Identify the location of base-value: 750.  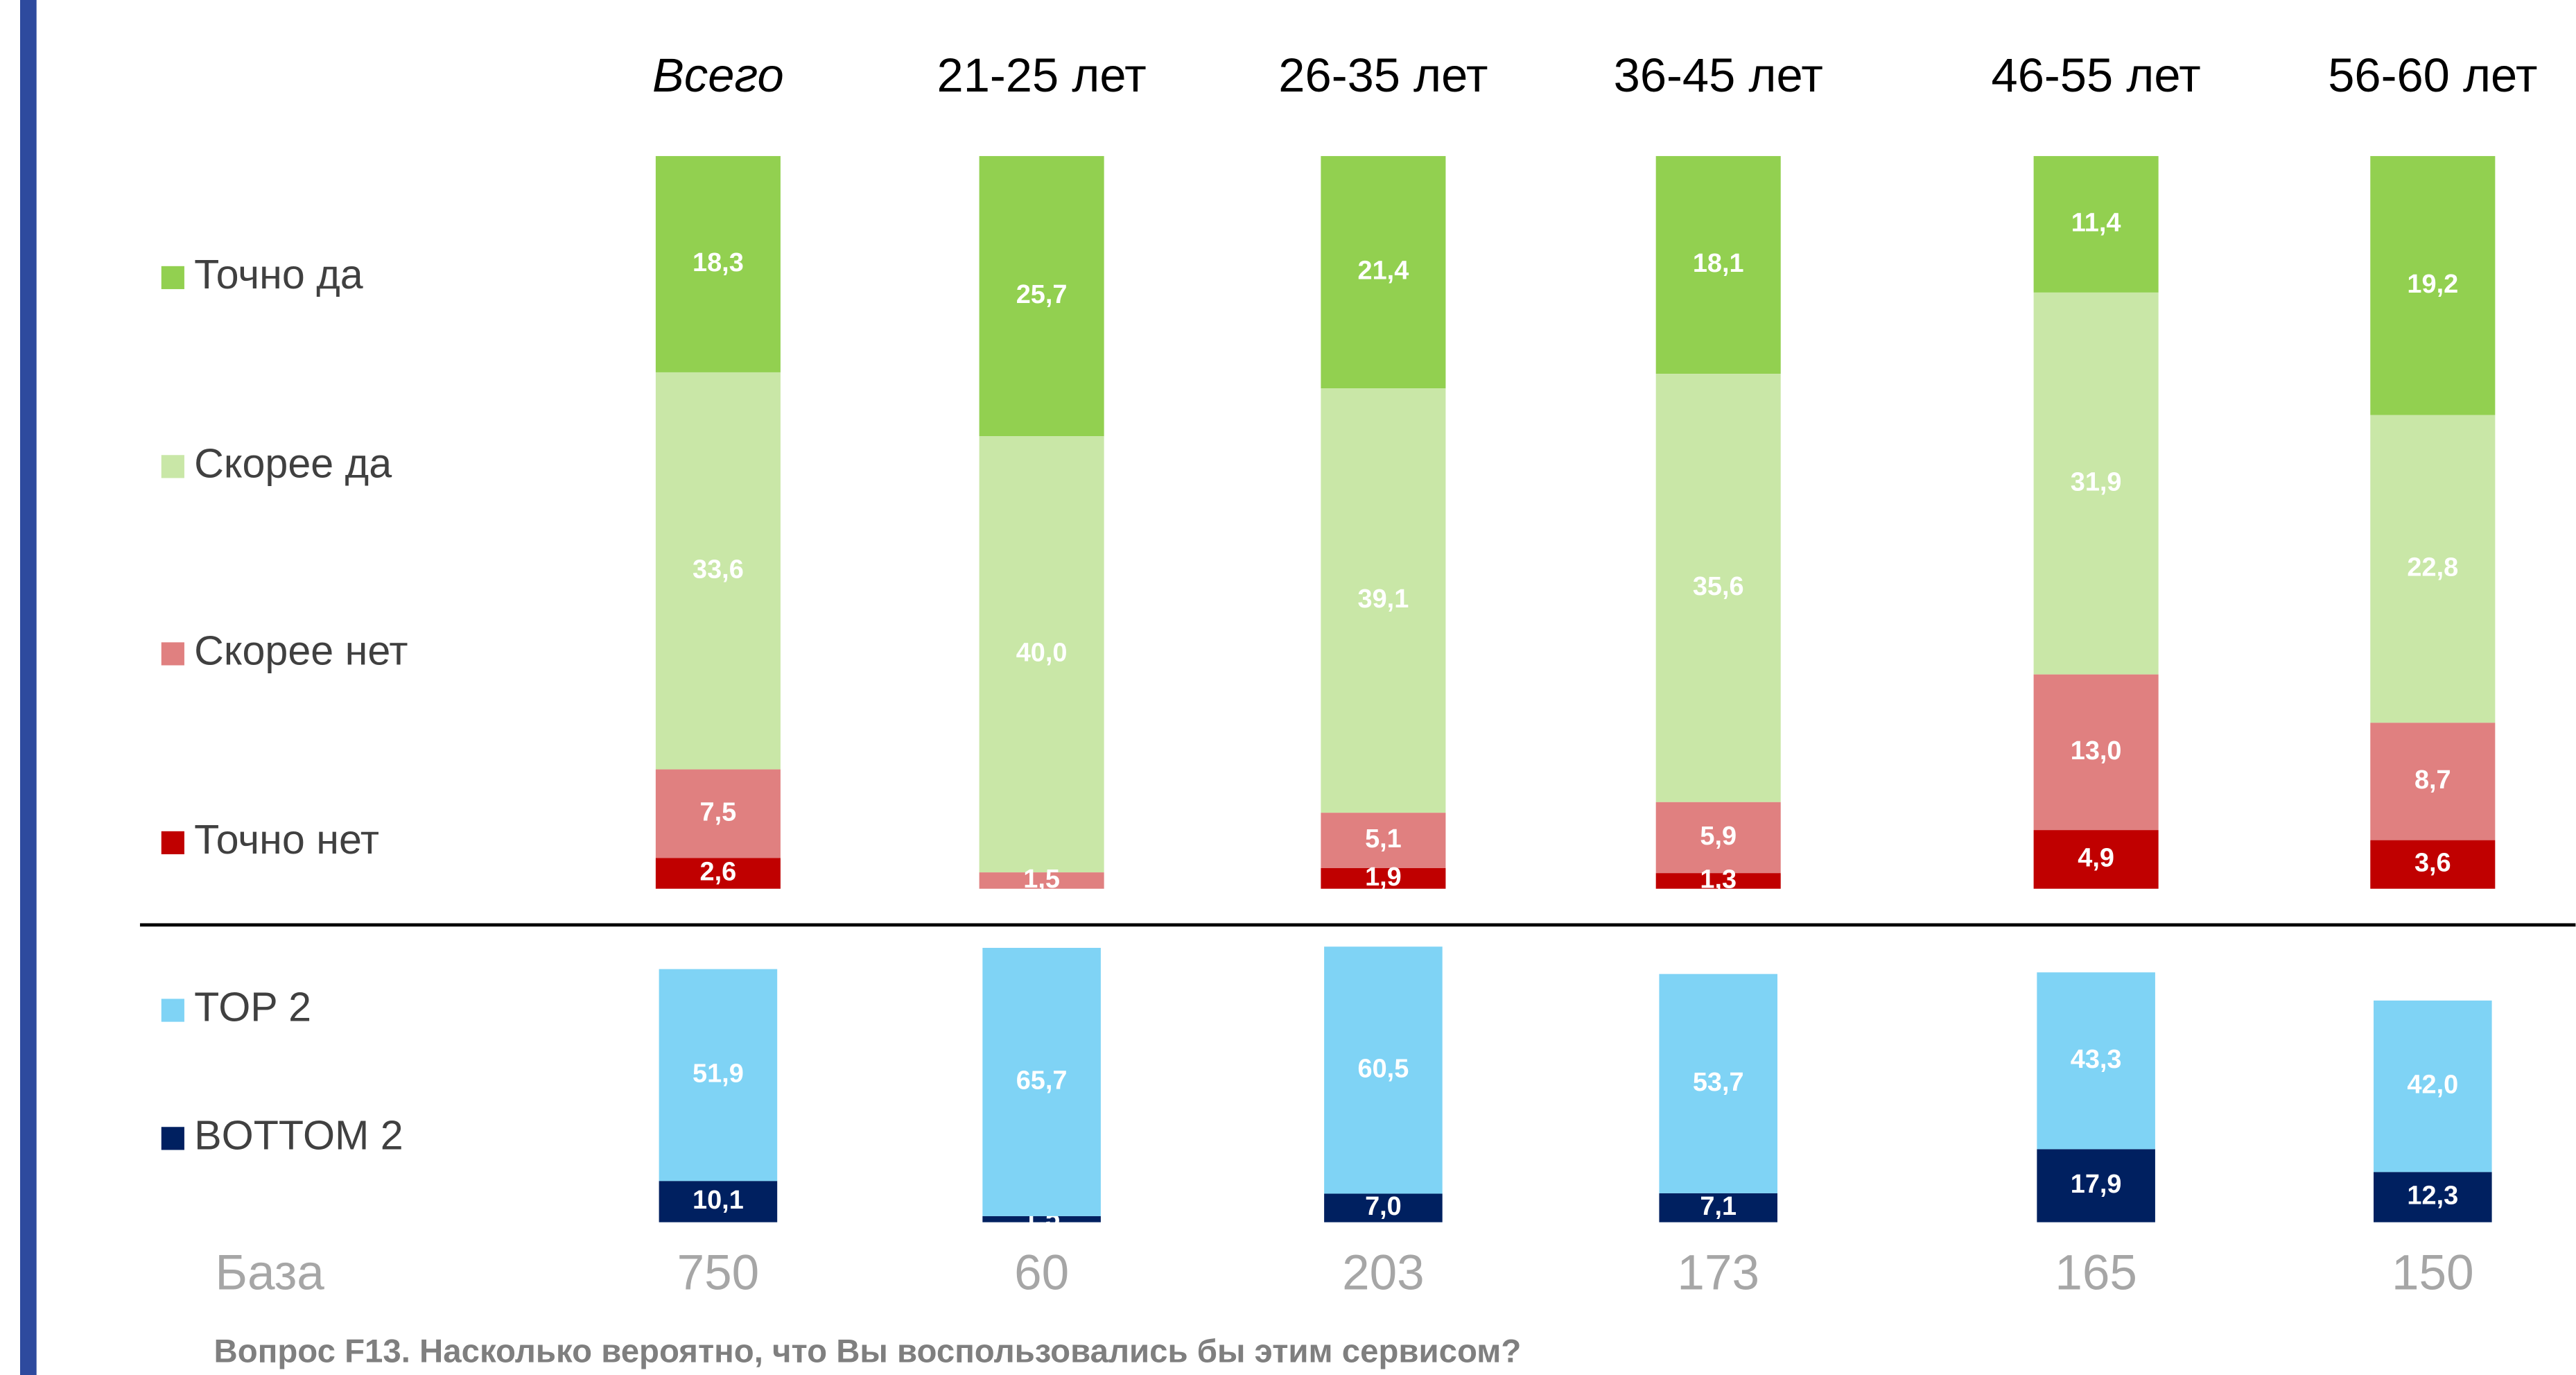
(718, 1273).